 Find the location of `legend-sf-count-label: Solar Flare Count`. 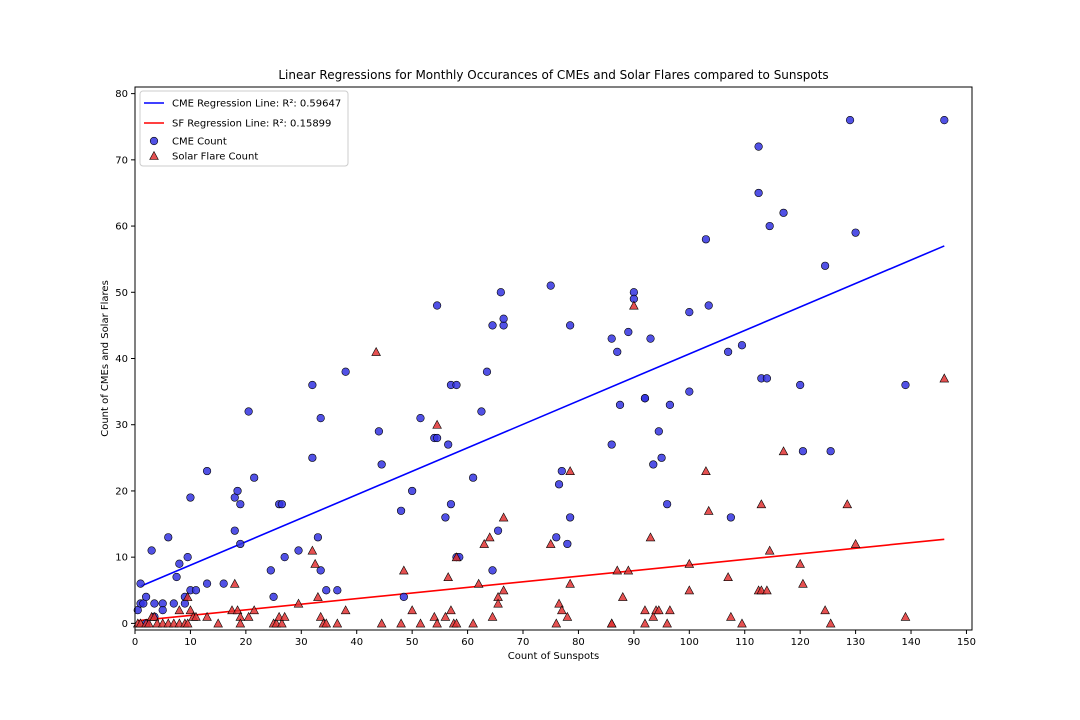

legend-sf-count-label: Solar Flare Count is located at coordinates (215, 157).